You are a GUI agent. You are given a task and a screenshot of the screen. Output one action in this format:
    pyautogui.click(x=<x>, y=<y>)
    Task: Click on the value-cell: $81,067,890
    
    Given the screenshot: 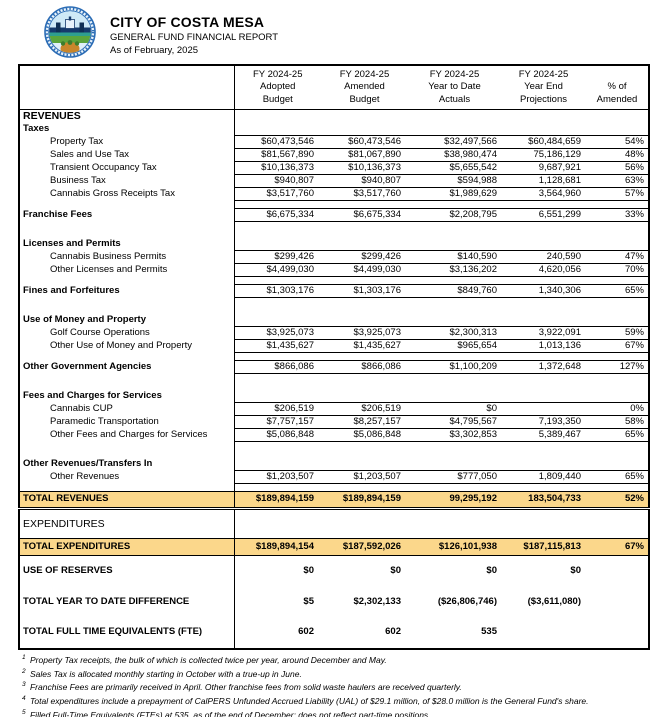 What is the action you would take?
    pyautogui.click(x=364, y=155)
    